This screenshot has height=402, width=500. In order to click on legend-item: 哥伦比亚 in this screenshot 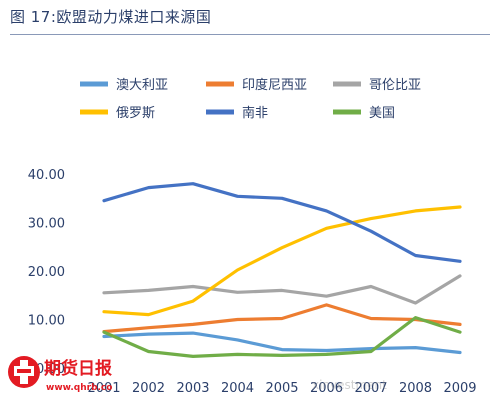, I will do `click(377, 85)`.